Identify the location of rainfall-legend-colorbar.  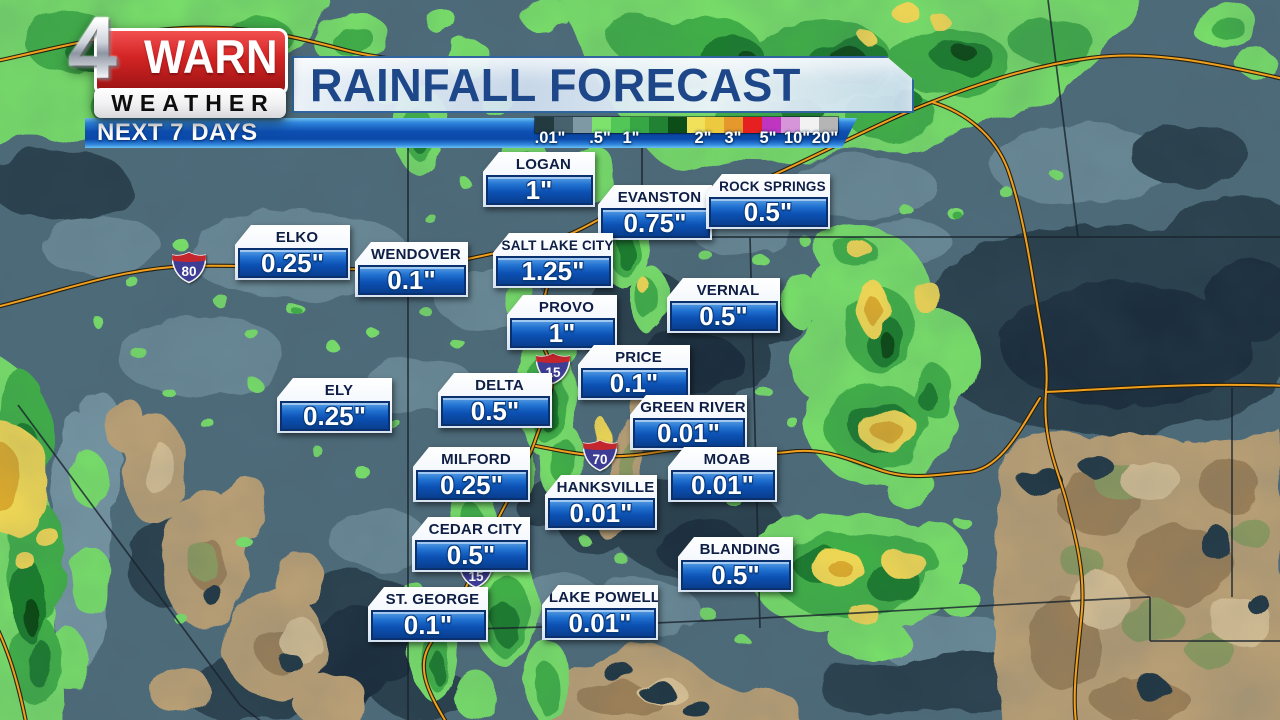
(686, 125).